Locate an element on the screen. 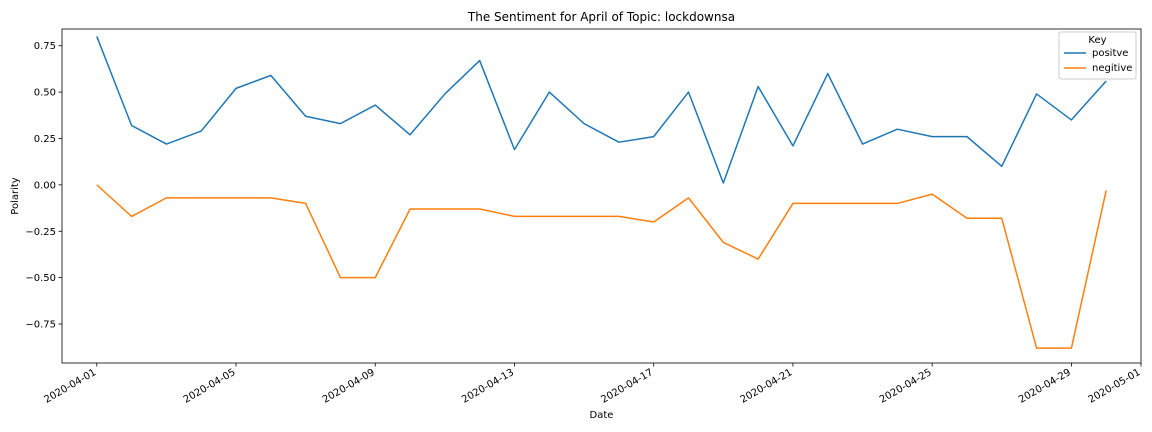  y-tick-label: 0.50 is located at coordinates (45, 93).